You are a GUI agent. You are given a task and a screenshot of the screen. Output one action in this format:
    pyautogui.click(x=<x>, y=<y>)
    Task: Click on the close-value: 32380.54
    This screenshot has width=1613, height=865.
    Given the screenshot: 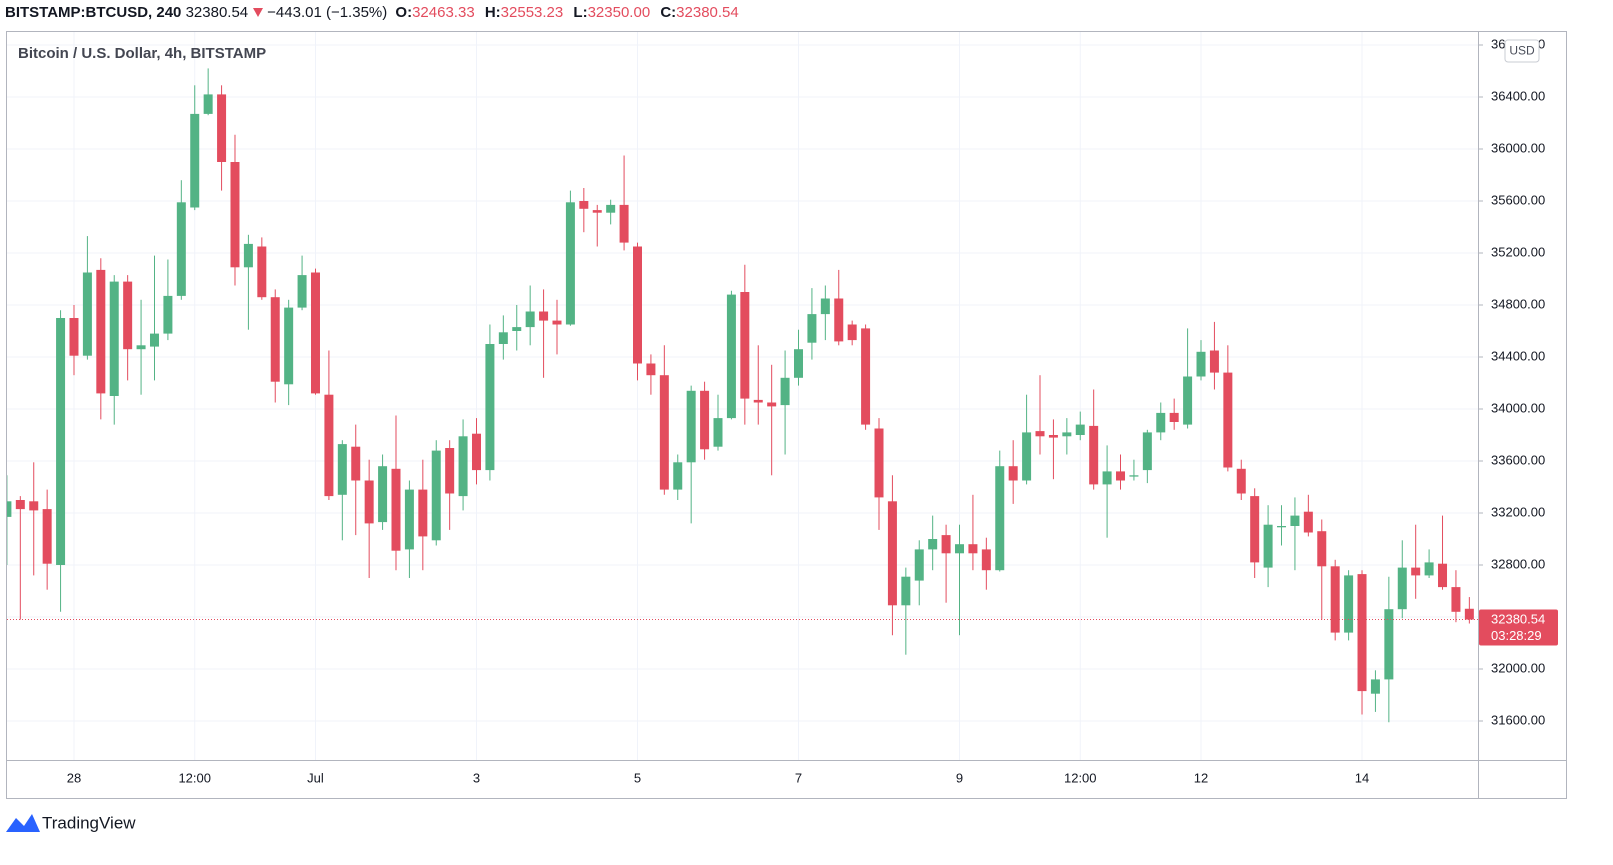 What is the action you would take?
    pyautogui.click(x=707, y=12)
    